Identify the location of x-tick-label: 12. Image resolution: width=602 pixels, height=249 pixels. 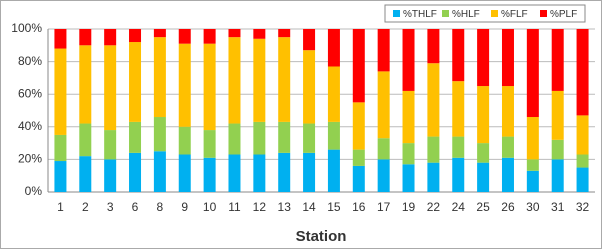
(260, 207).